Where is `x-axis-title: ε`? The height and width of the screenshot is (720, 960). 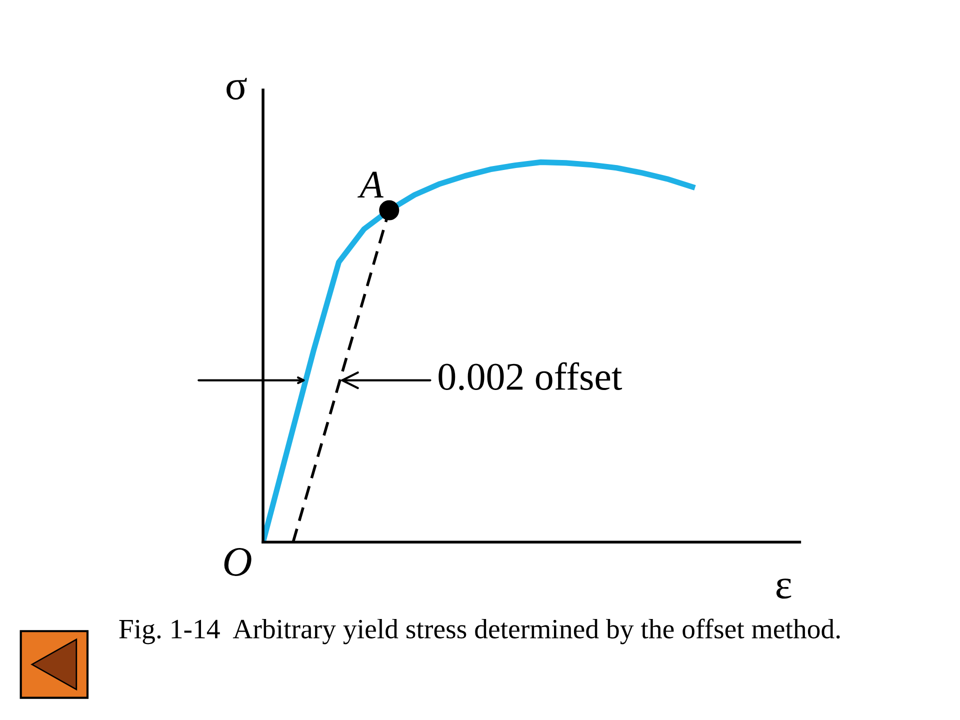 x-axis-title: ε is located at coordinates (784, 588).